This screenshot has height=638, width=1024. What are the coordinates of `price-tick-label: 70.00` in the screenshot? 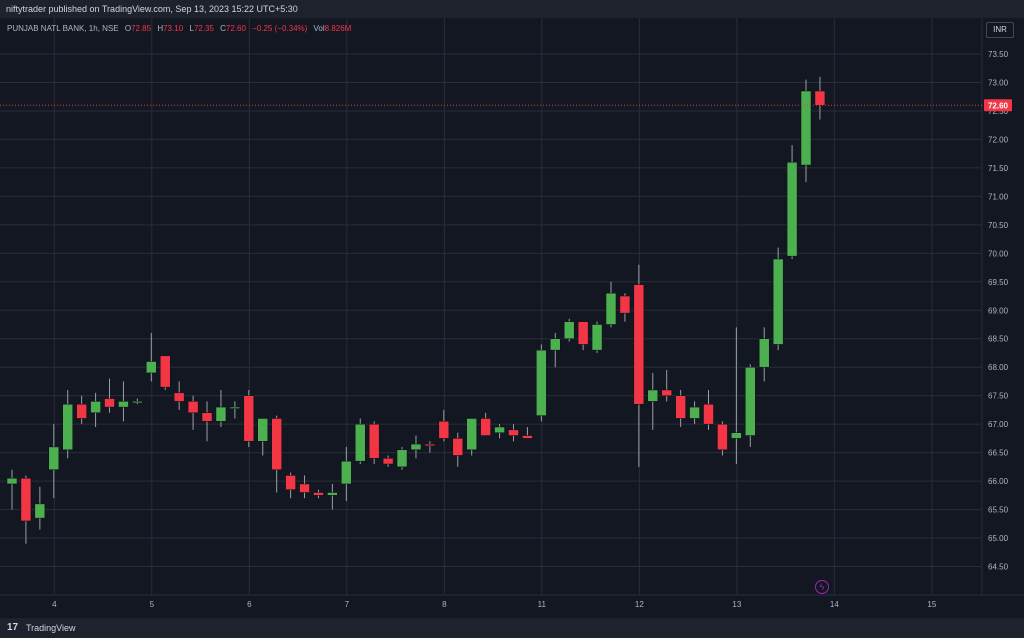 It's located at (998, 253).